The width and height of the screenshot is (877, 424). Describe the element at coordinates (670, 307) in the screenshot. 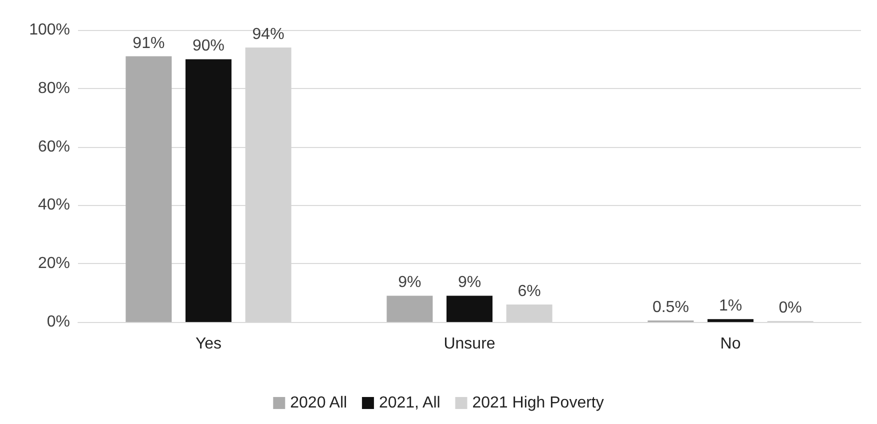

I see `data-label: 0.5%` at that location.